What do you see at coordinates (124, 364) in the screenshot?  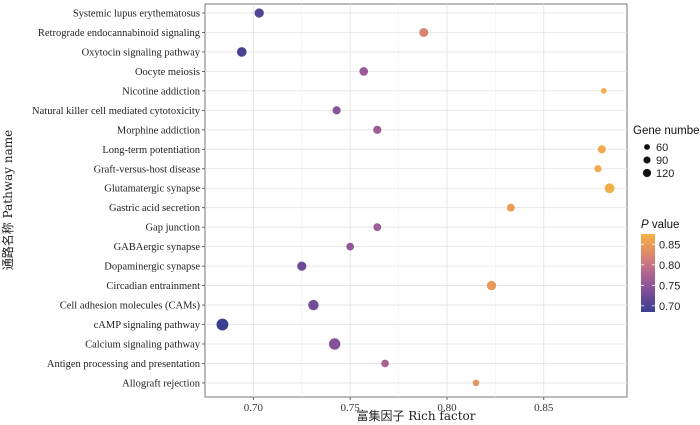 I see `pathway-label: Antigen processing and presentation` at bounding box center [124, 364].